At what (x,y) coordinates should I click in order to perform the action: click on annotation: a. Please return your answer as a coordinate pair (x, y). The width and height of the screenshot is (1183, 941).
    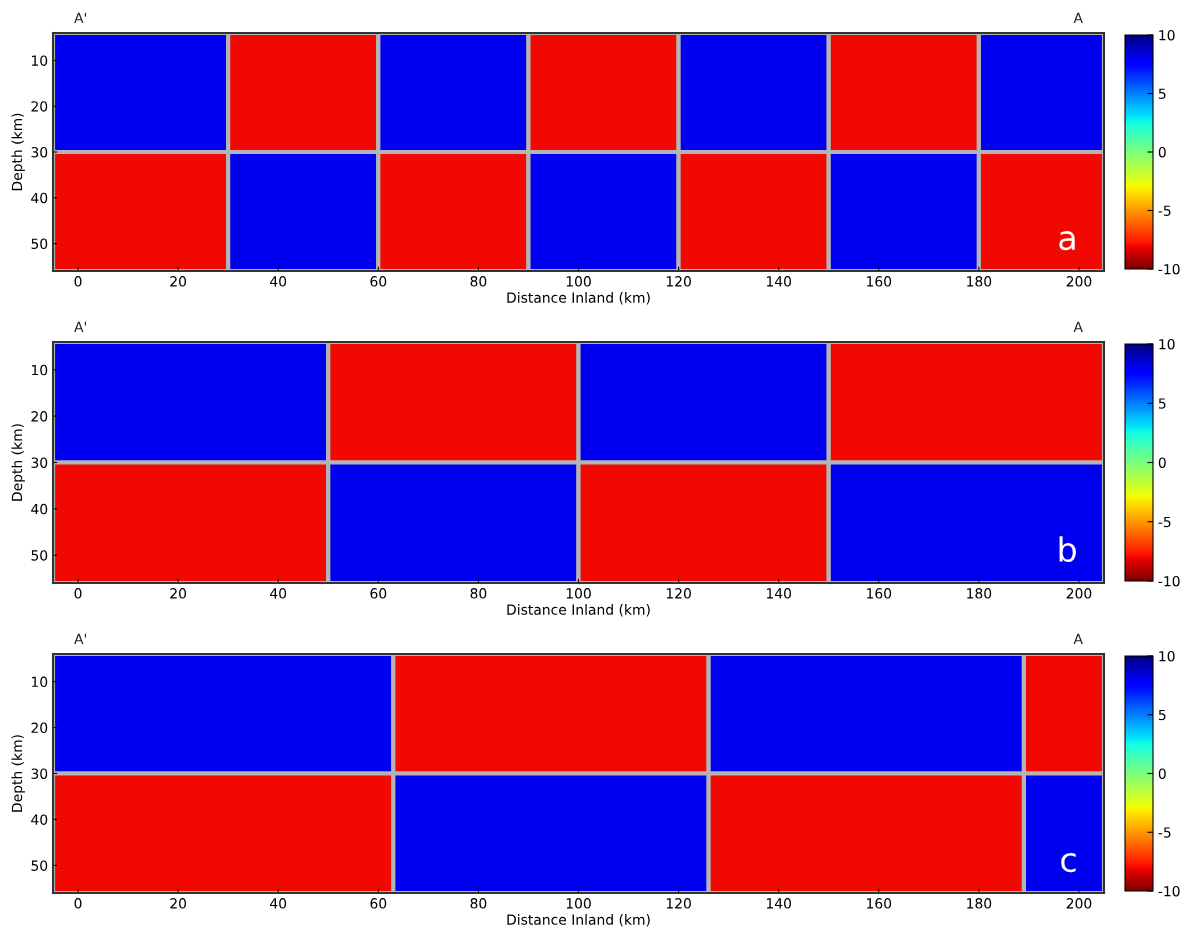
    Looking at the image, I should click on (1067, 241).